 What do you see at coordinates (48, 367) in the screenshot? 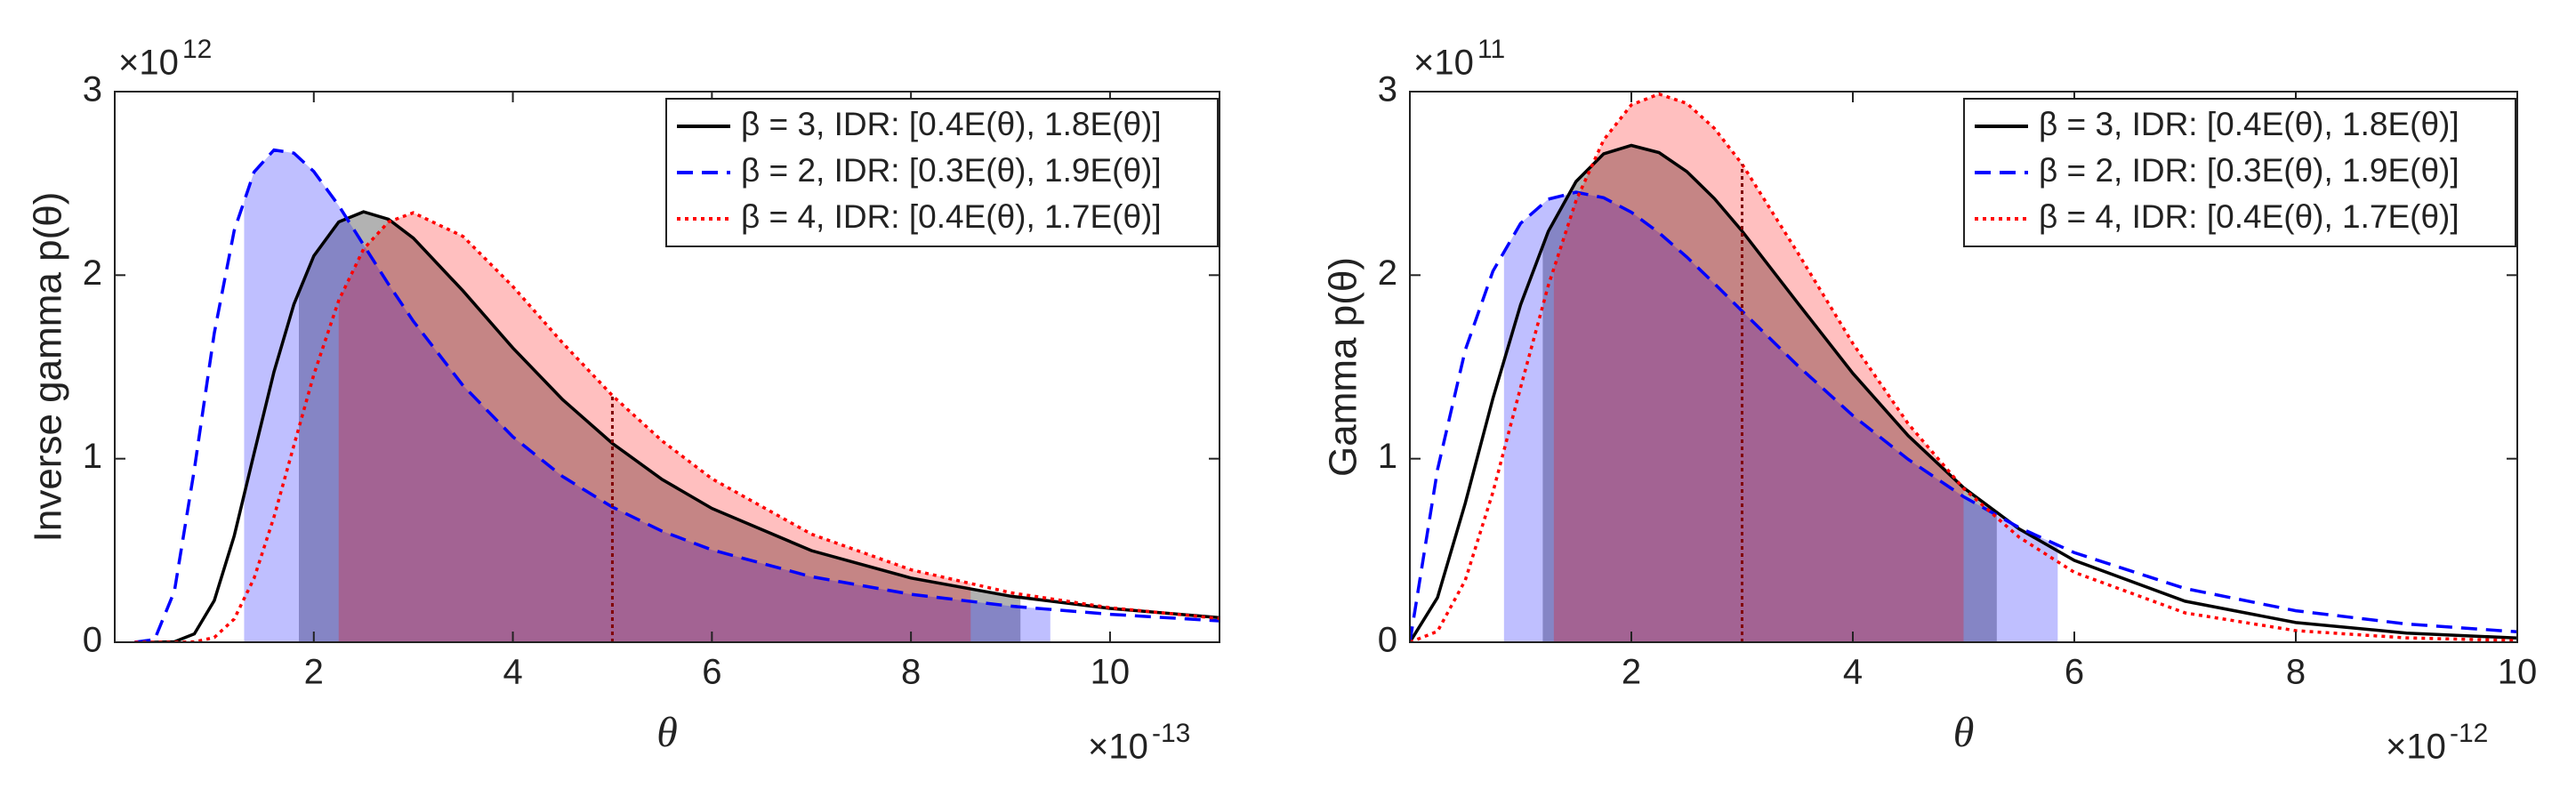
I see `y-axis-label: Inverse gamma p(θ)` at bounding box center [48, 367].